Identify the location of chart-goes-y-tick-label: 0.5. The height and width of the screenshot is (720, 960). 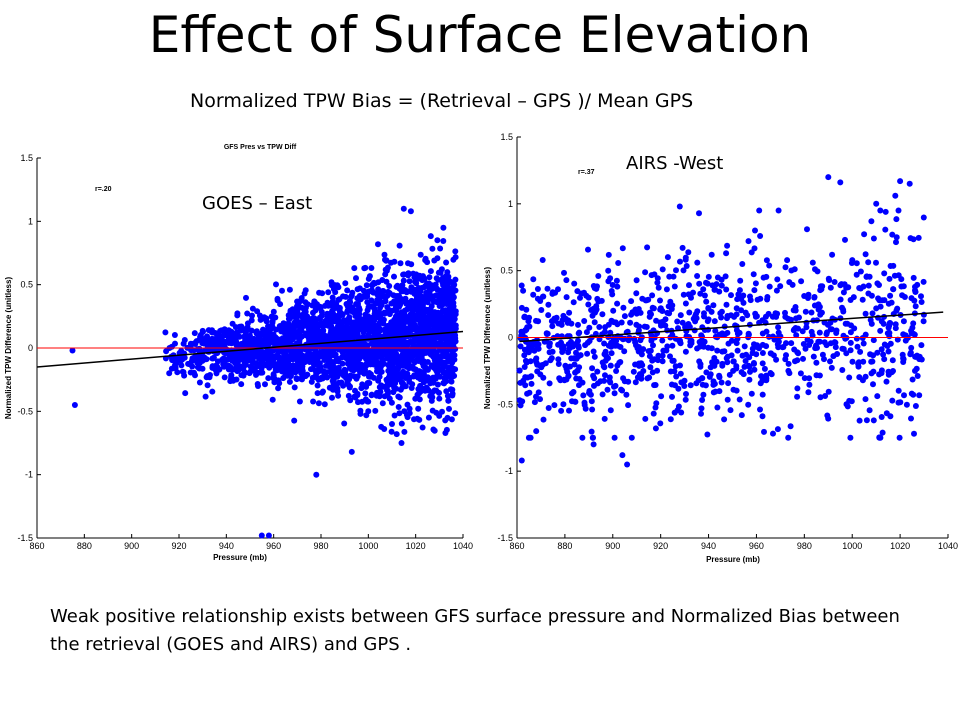
(26, 285).